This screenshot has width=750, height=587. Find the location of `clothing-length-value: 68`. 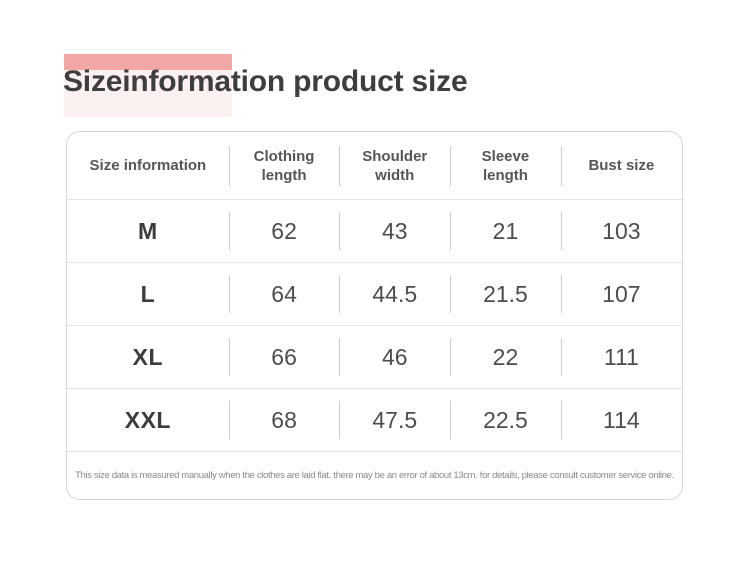

clothing-length-value: 68 is located at coordinates (284, 420).